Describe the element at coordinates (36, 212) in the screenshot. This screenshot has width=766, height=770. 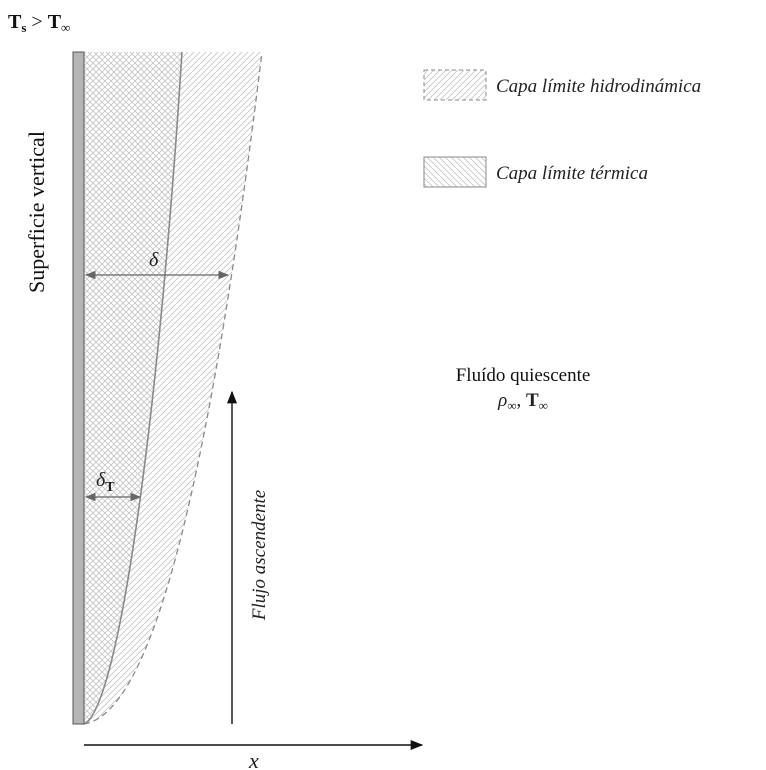
I see `surface-label: Superficie vertical` at that location.